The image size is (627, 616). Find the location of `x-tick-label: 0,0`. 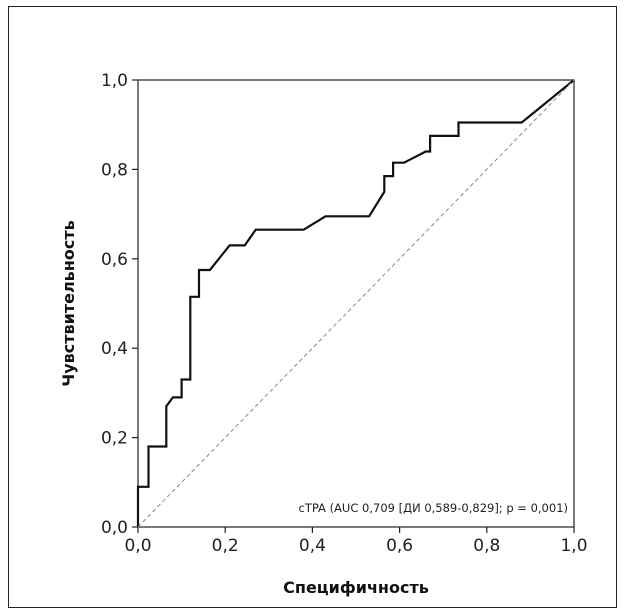

x-tick-label: 0,0 is located at coordinates (137, 546).